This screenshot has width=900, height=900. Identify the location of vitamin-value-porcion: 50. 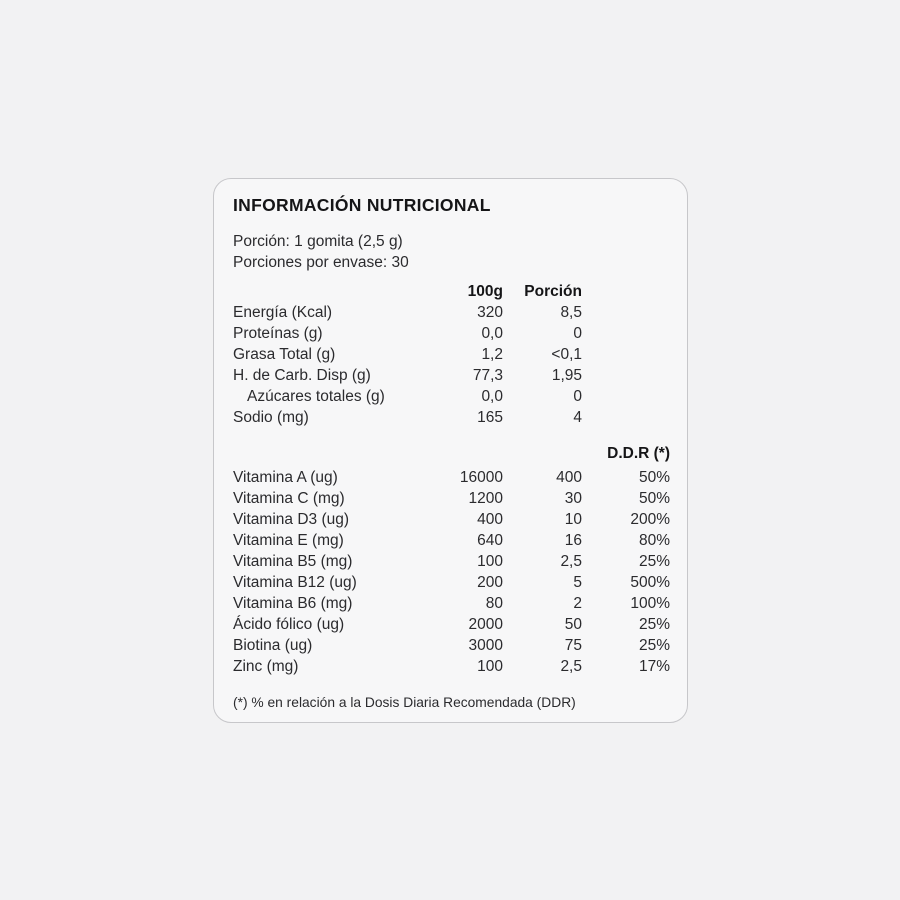
(573, 624).